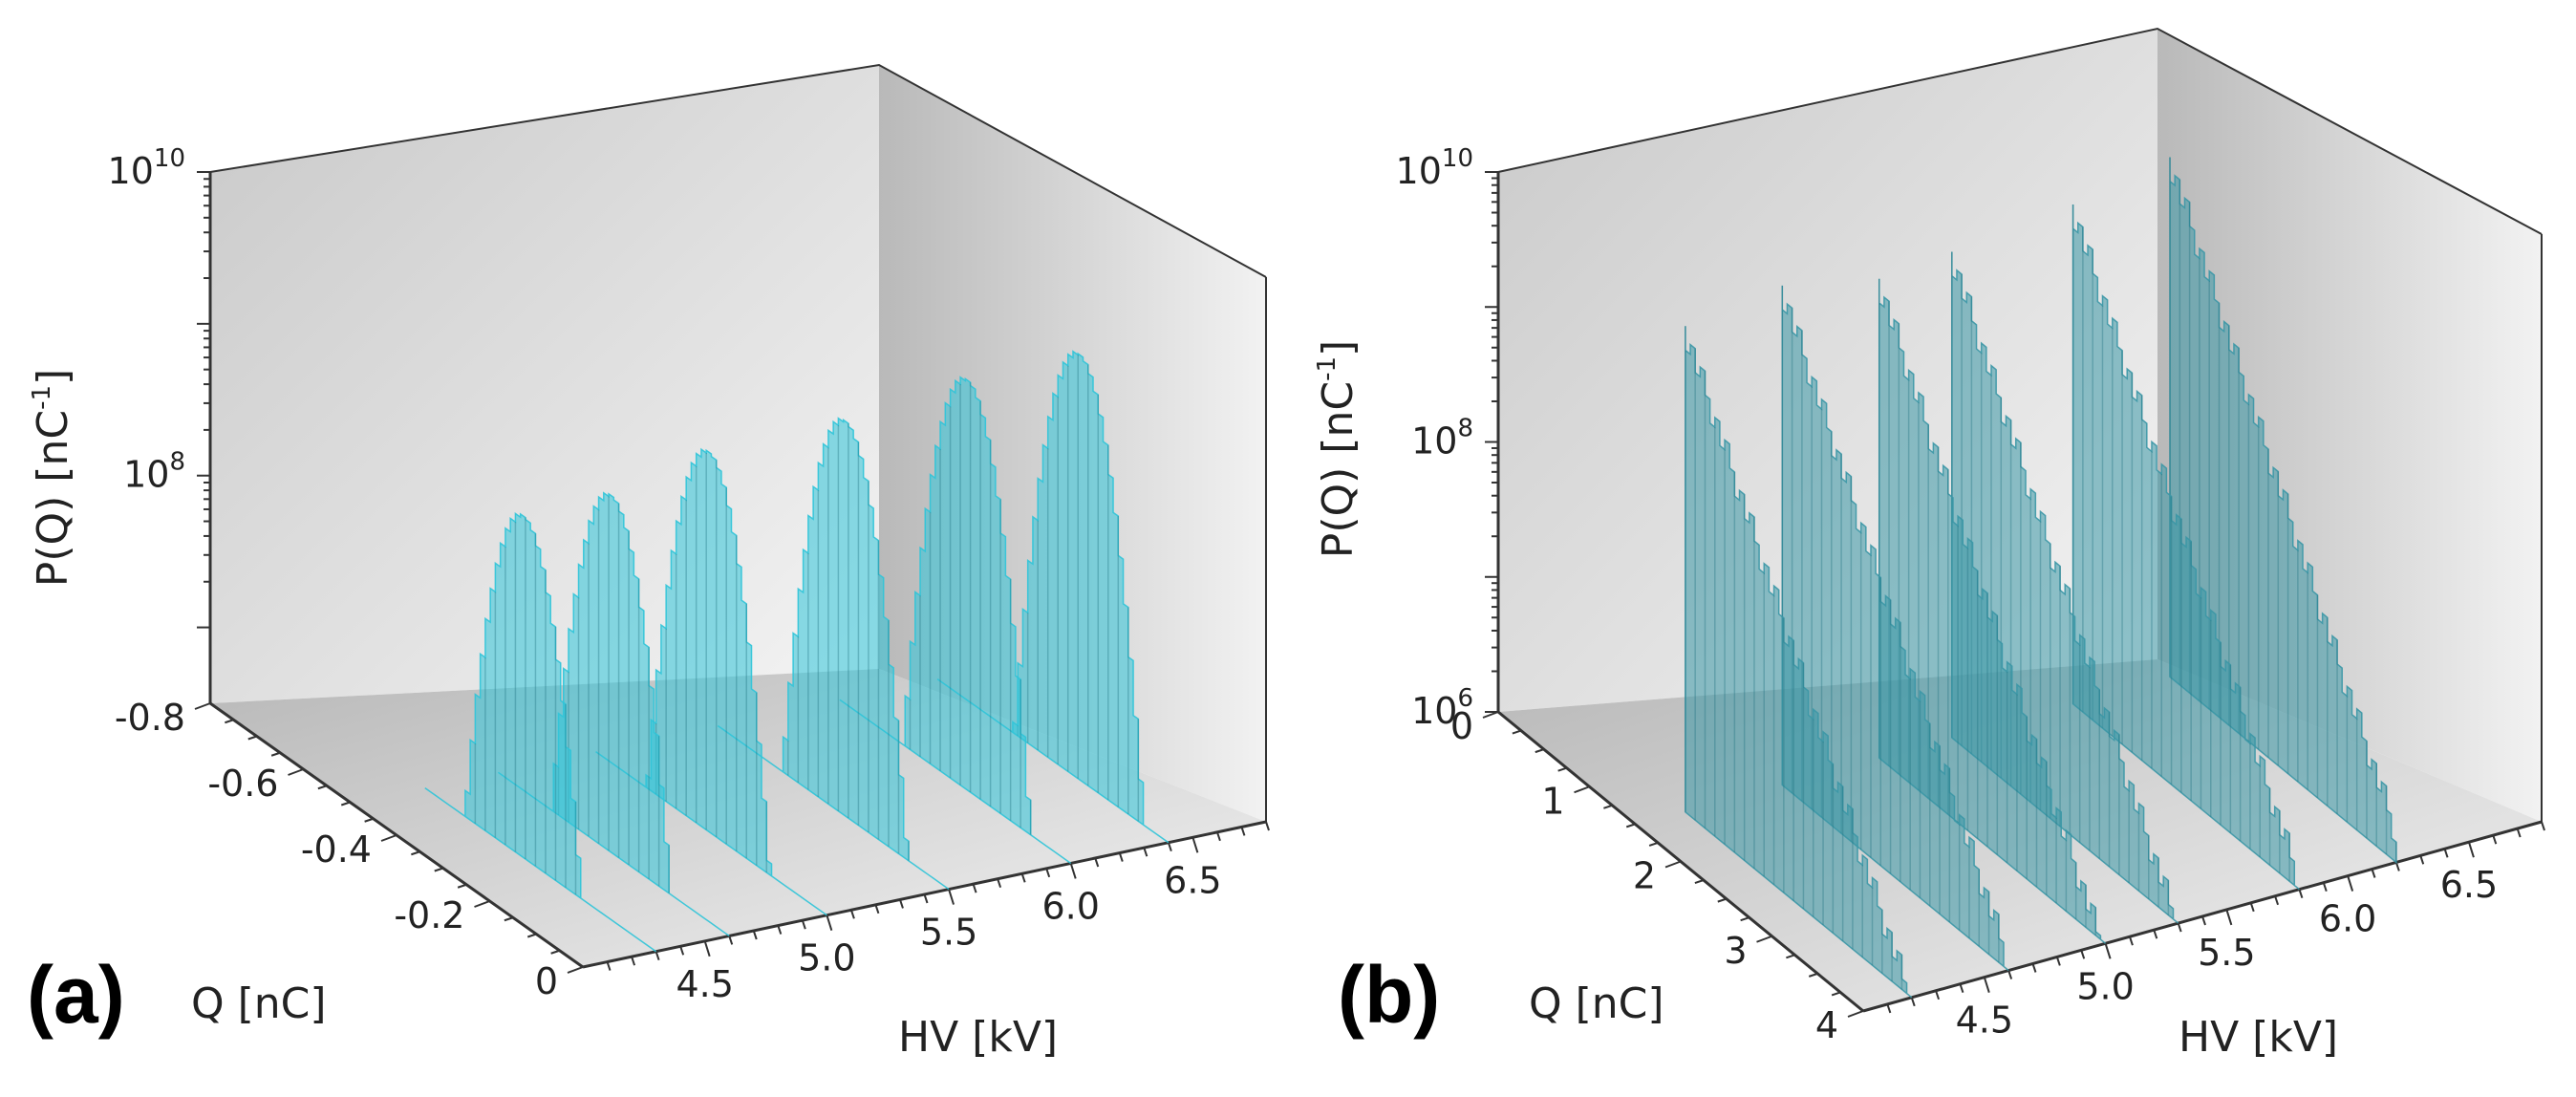 The width and height of the screenshot is (2576, 1097). I want to click on z-tick-label: 10⁸, so click(1442, 438).